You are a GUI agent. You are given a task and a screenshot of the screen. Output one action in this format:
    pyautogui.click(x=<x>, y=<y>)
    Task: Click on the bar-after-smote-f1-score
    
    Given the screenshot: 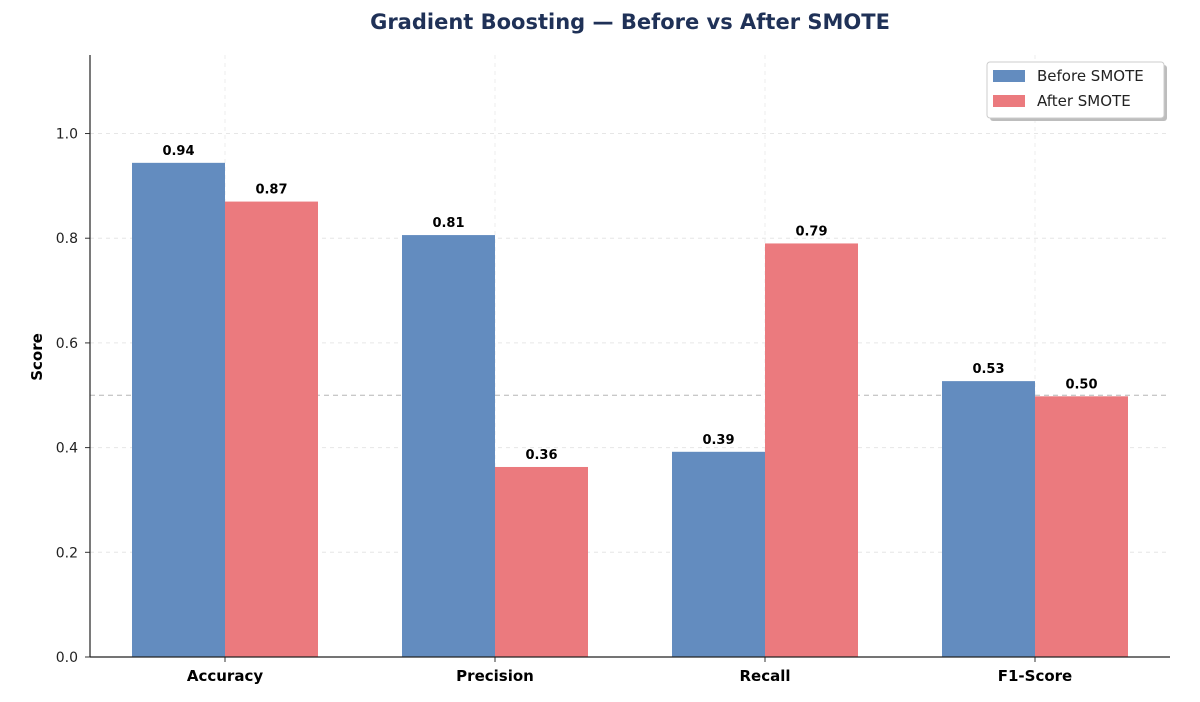 What is the action you would take?
    pyautogui.click(x=1081, y=526)
    